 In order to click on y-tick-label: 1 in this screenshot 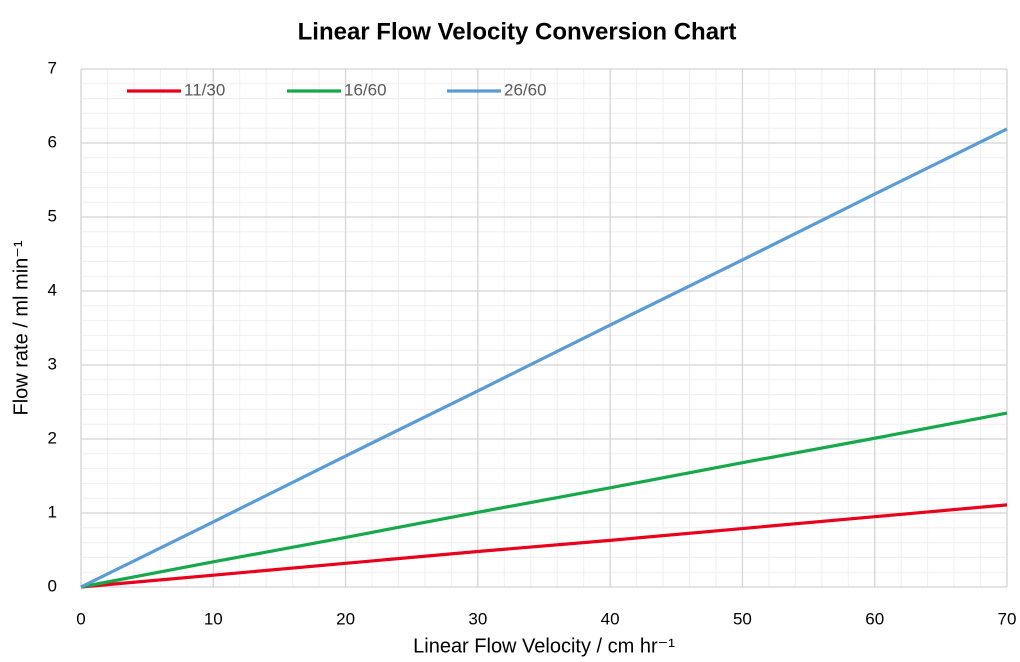, I will do `click(52, 511)`.